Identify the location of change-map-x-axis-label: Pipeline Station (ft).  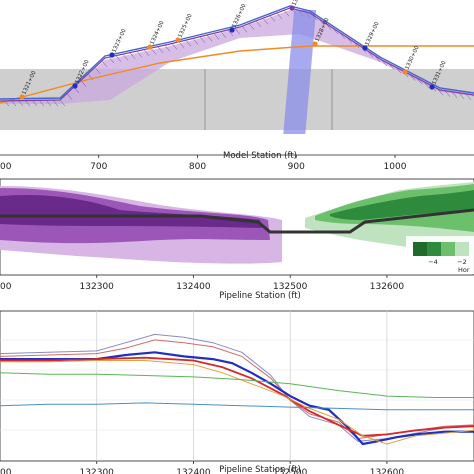
(260, 296).